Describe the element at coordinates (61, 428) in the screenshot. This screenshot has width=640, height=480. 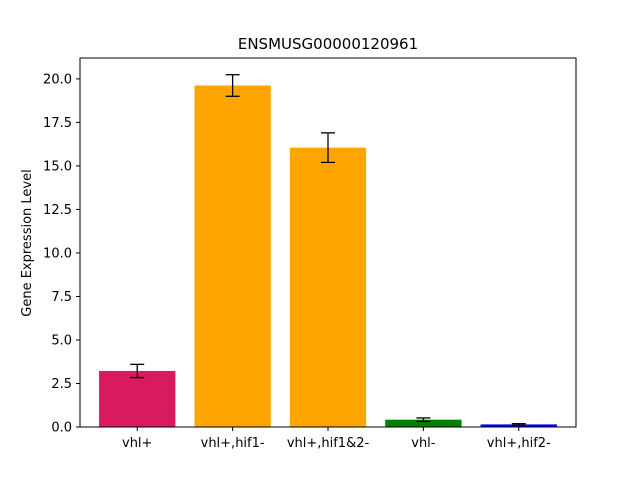
I see `y-tick-label-0: 0.0` at that location.